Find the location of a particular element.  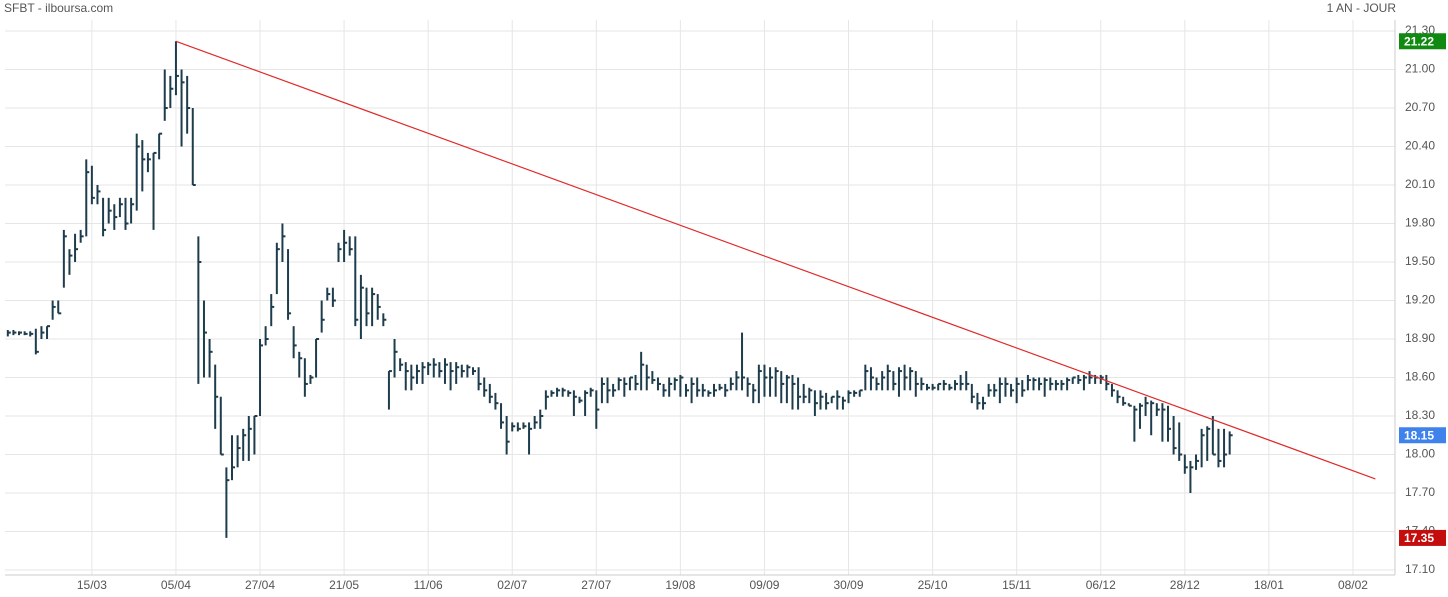

y-tick-label: 20.40 is located at coordinates (1420, 146).